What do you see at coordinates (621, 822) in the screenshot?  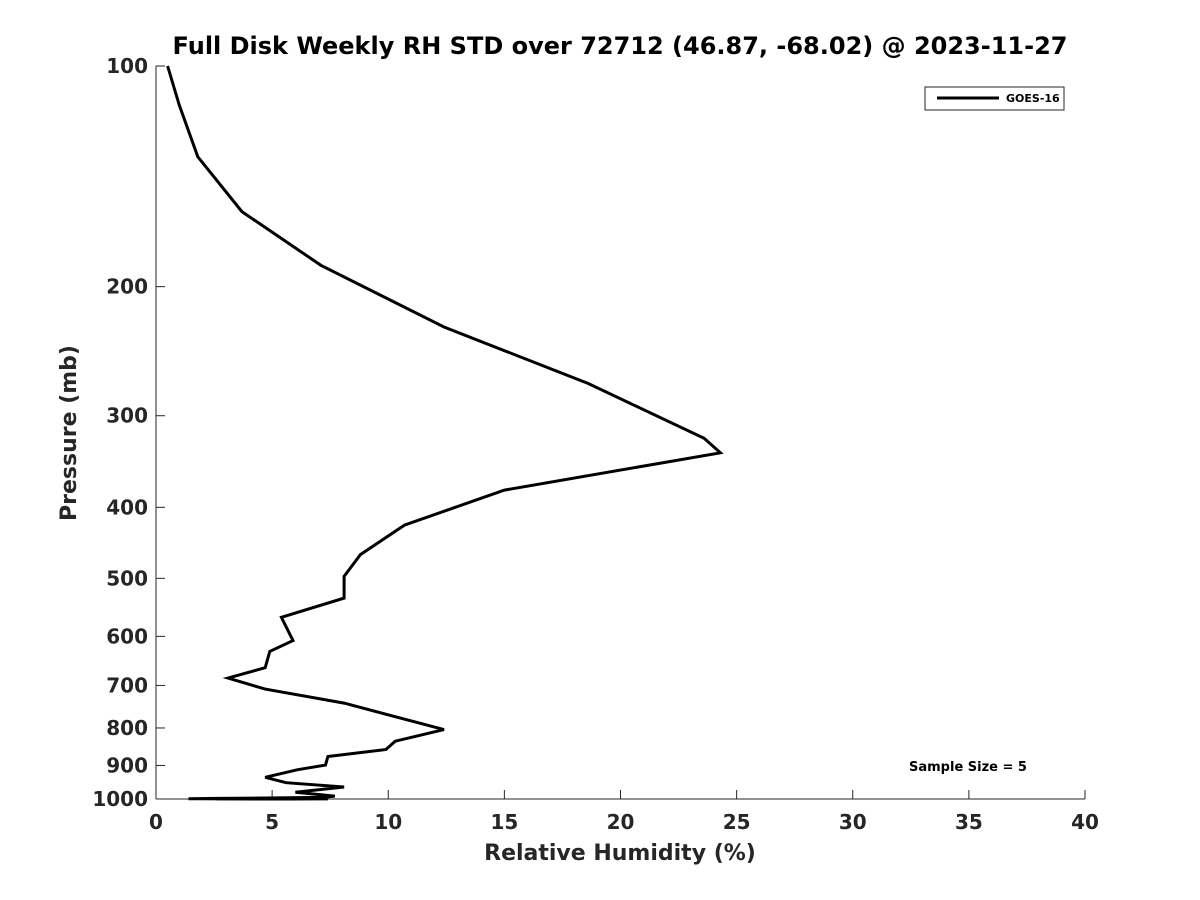 I see `x-tick-label: 20` at bounding box center [621, 822].